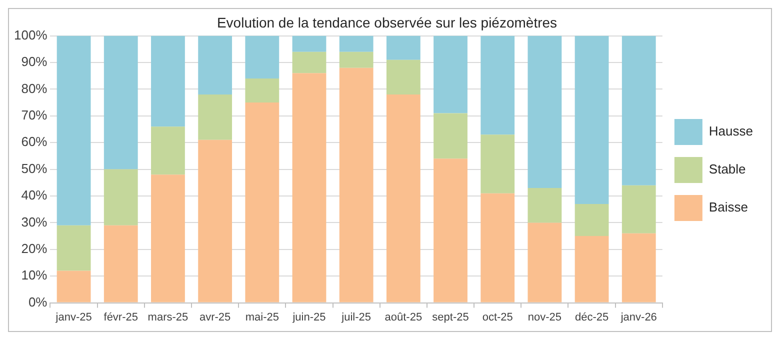 This screenshot has width=780, height=340. What do you see at coordinates (34, 142) in the screenshot?
I see `y-tick-label: 60%` at bounding box center [34, 142].